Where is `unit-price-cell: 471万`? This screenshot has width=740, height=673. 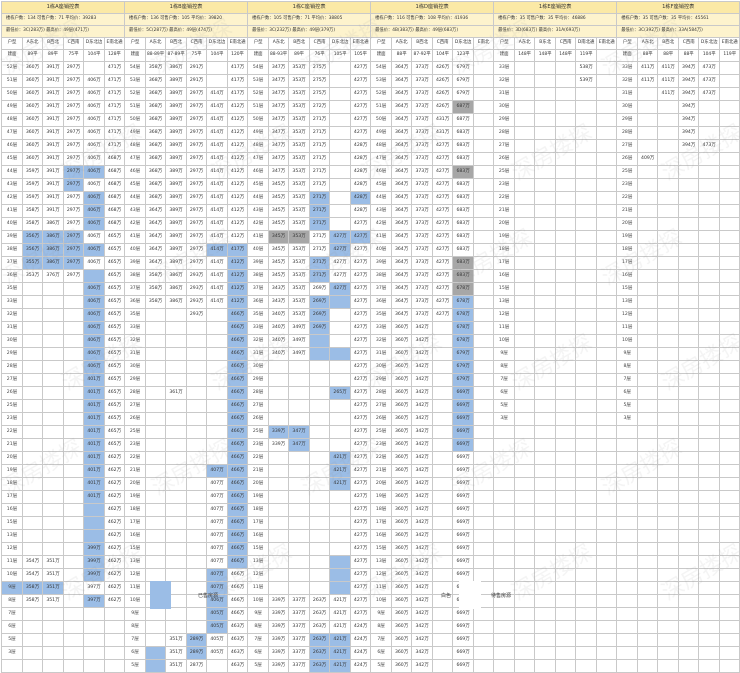 unit-price-cell: 471万 is located at coordinates (114, 133).